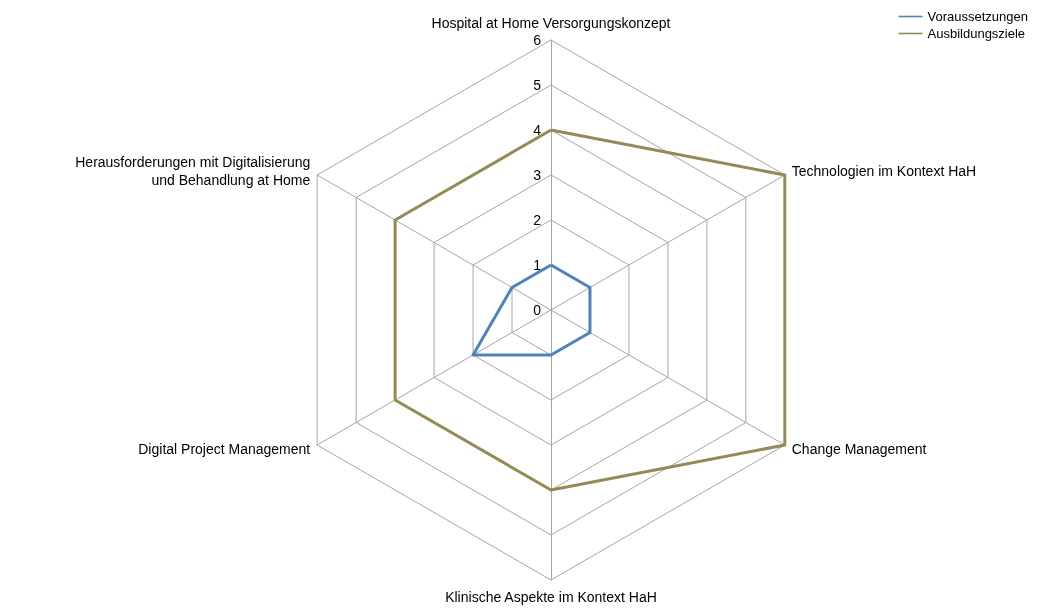 The height and width of the screenshot is (616, 1043). I want to click on y-tick-label: 4, so click(537, 130).